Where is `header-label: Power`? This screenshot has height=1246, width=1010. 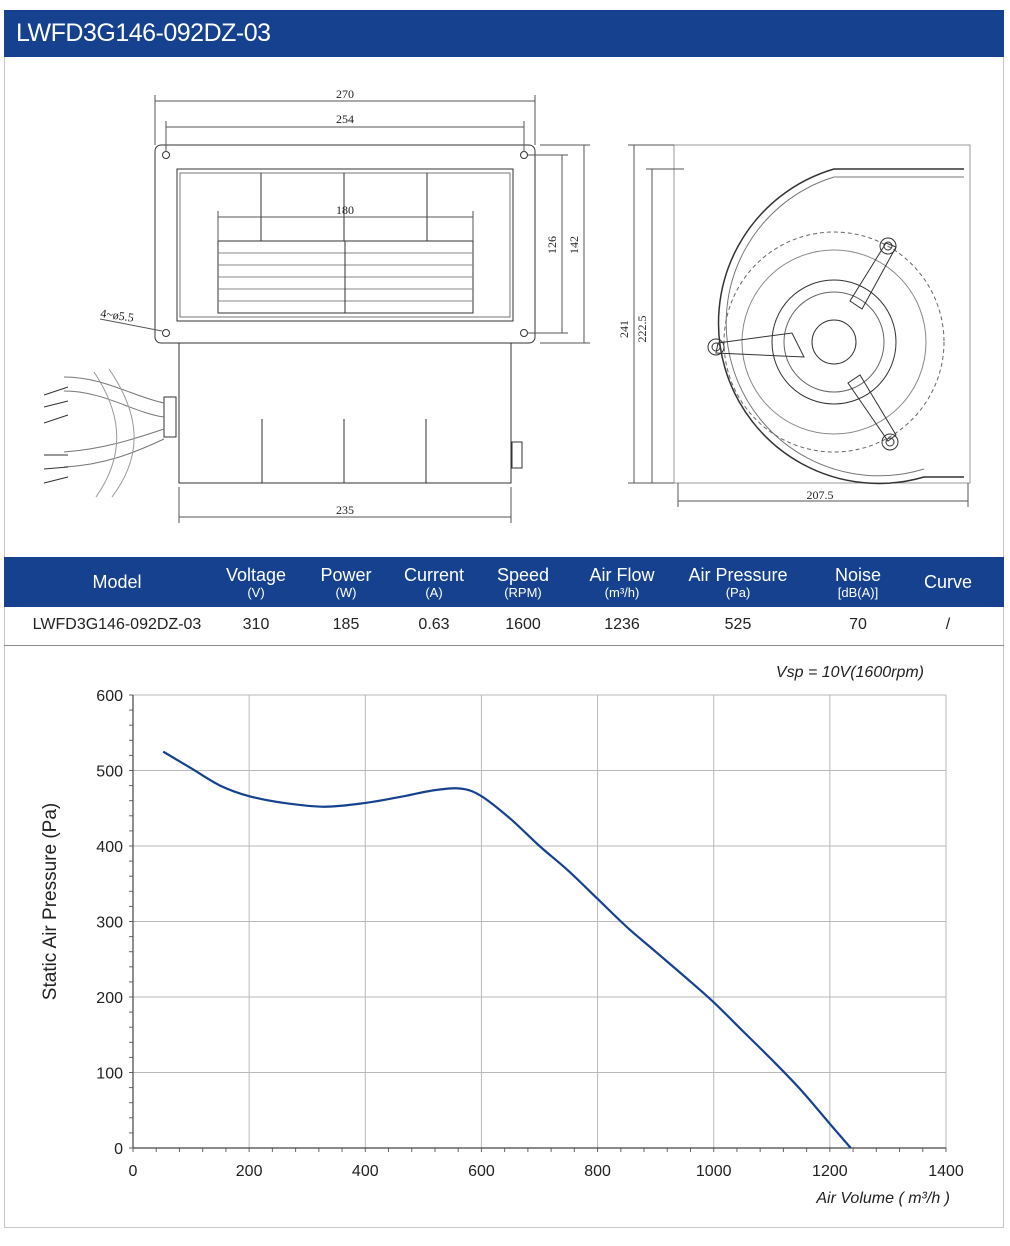 header-label: Power is located at coordinates (346, 574).